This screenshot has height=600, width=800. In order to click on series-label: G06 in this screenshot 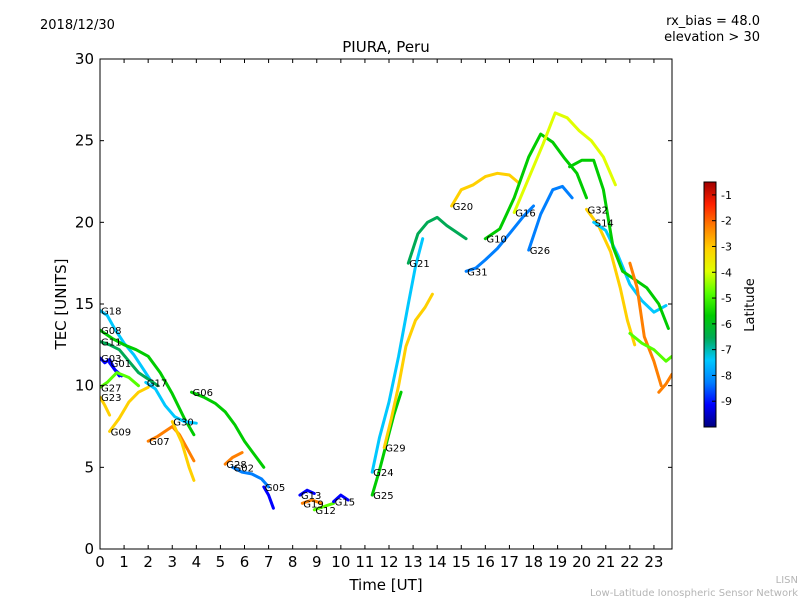, I will do `click(203, 393)`.